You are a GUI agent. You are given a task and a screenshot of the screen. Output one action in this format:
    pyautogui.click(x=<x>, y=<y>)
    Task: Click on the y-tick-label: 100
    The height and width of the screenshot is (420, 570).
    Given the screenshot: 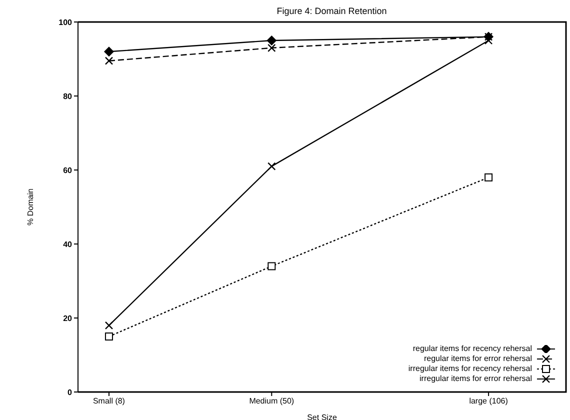 What is the action you would take?
    pyautogui.click(x=65, y=22)
    